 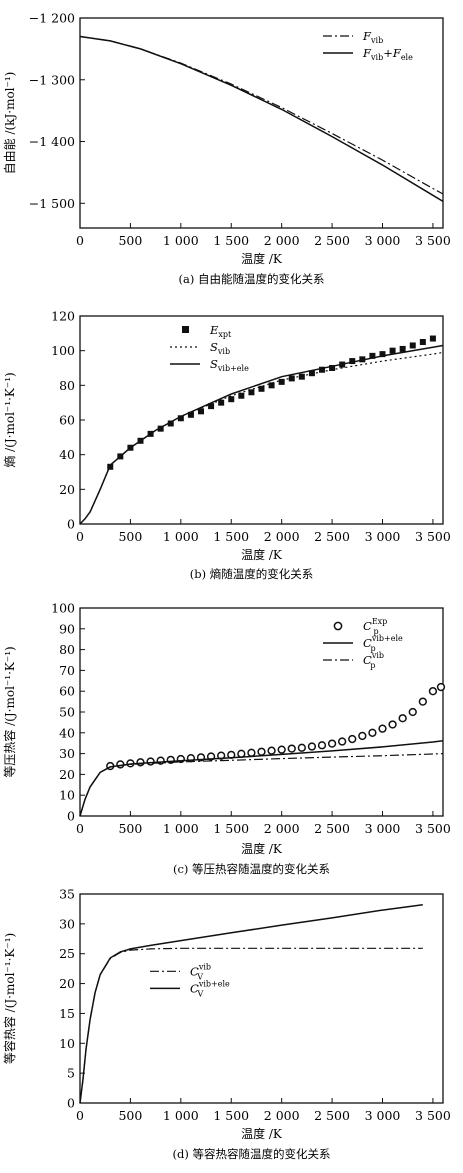 What do you see at coordinates (200, 348) in the screenshot?
I see `legend-item: Svib` at bounding box center [200, 348].